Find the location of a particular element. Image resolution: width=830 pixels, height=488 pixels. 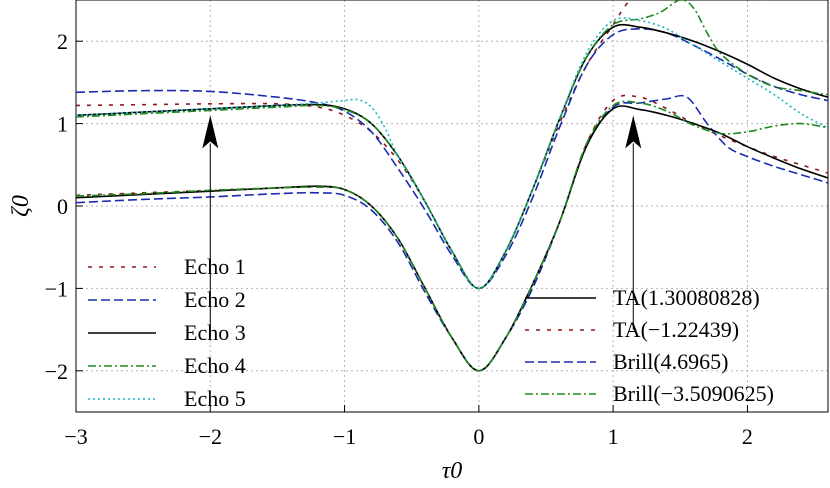

legend-label: Echo 2 is located at coordinates (215, 299).